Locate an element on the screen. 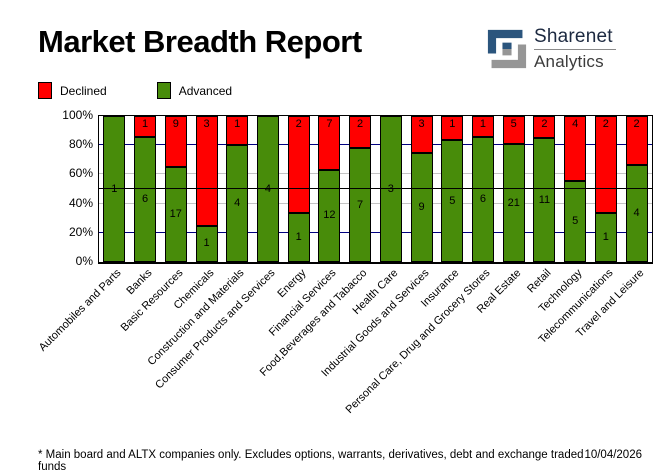  bar: 4 is located at coordinates (267, 189).